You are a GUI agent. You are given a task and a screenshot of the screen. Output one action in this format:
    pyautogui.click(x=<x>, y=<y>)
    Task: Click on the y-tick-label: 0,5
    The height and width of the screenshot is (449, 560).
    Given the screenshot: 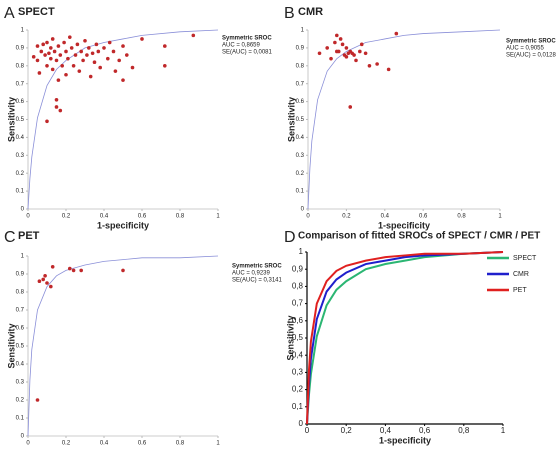 What is the action you would take?
    pyautogui.click(x=298, y=337)
    